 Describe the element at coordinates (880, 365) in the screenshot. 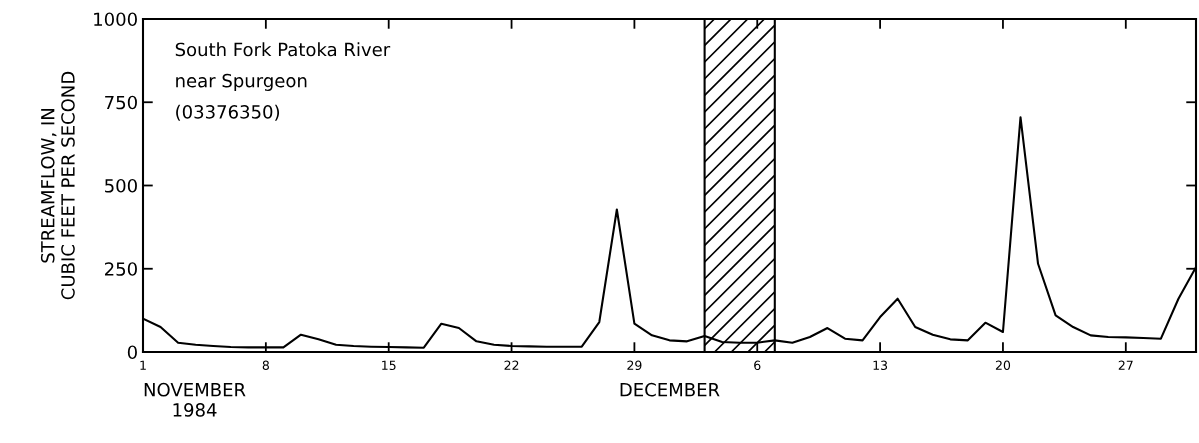

I see `x-tick-label: 13` at that location.